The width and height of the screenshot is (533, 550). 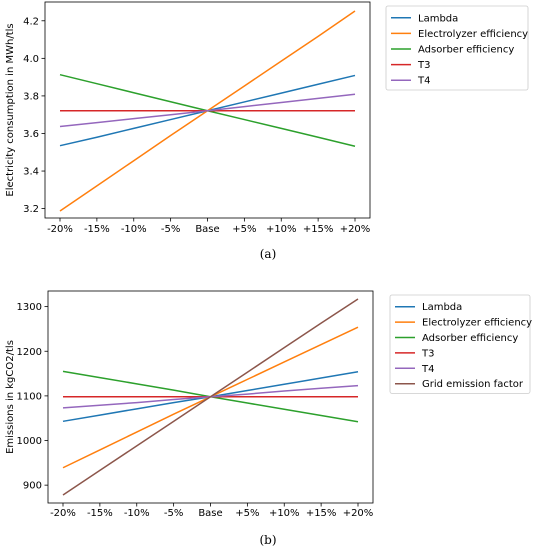 I want to click on series-line-t4, so click(x=207, y=110).